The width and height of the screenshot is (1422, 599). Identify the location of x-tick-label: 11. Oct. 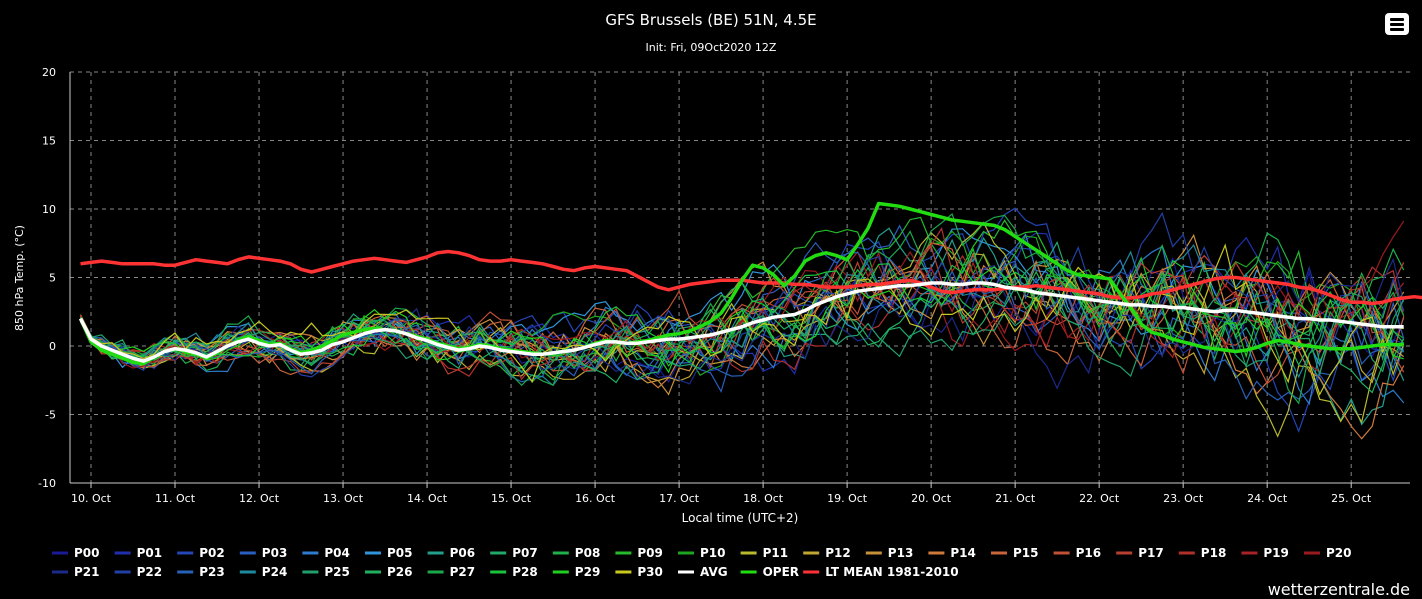
(175, 498).